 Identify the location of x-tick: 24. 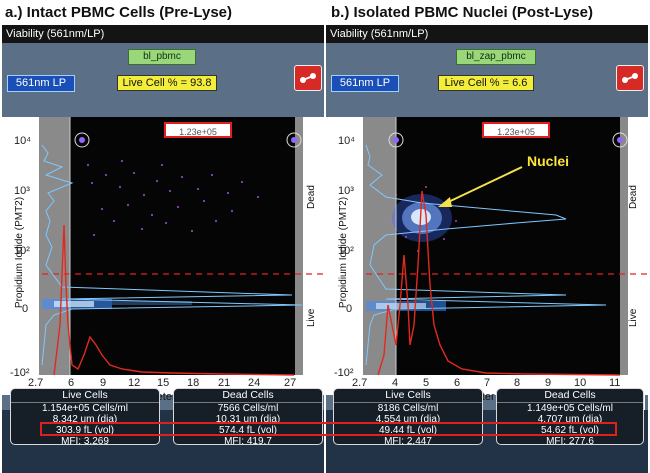
(254, 383).